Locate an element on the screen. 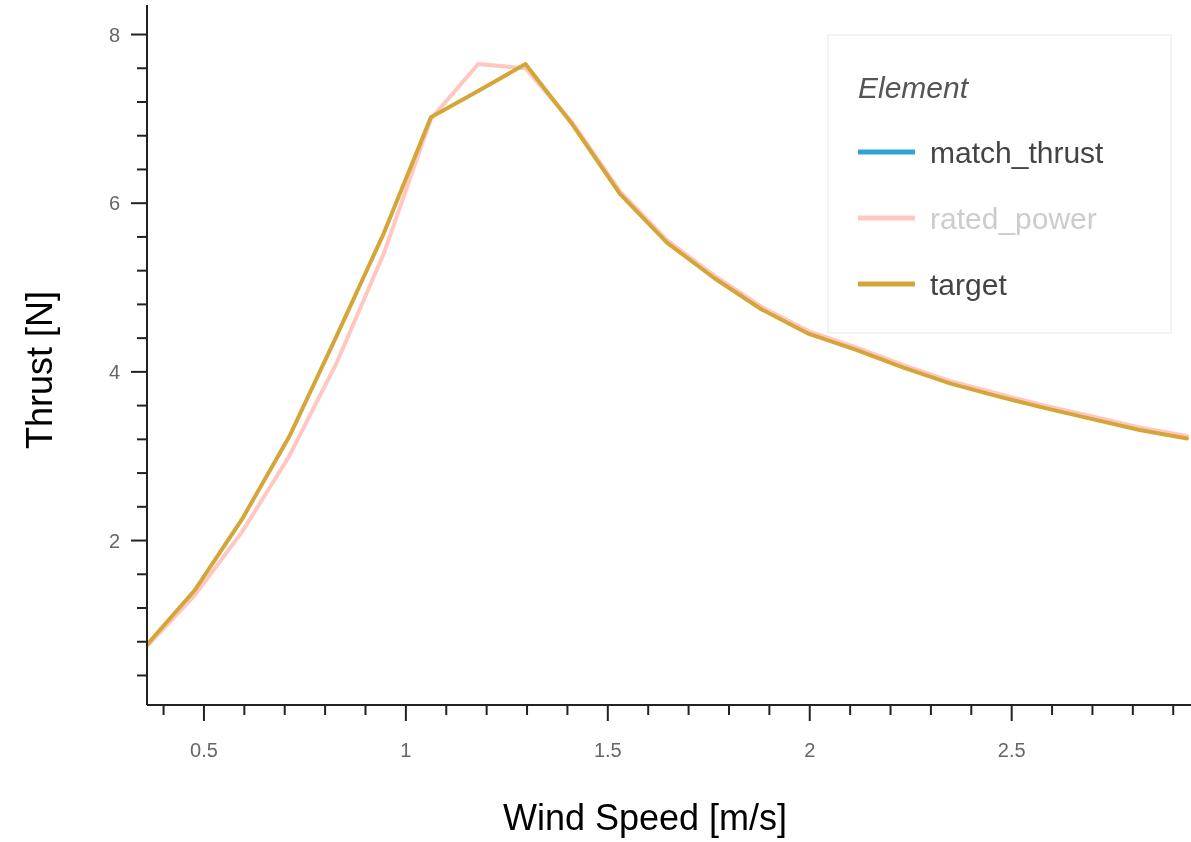 The height and width of the screenshot is (842, 1191). legend-title: Element is located at coordinates (914, 87).